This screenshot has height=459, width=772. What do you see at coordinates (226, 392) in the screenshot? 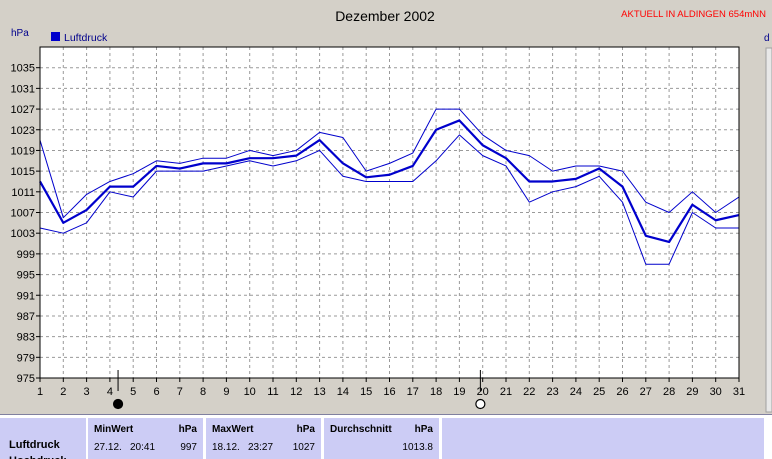
I see `x-tick-label: 9` at bounding box center [226, 392].